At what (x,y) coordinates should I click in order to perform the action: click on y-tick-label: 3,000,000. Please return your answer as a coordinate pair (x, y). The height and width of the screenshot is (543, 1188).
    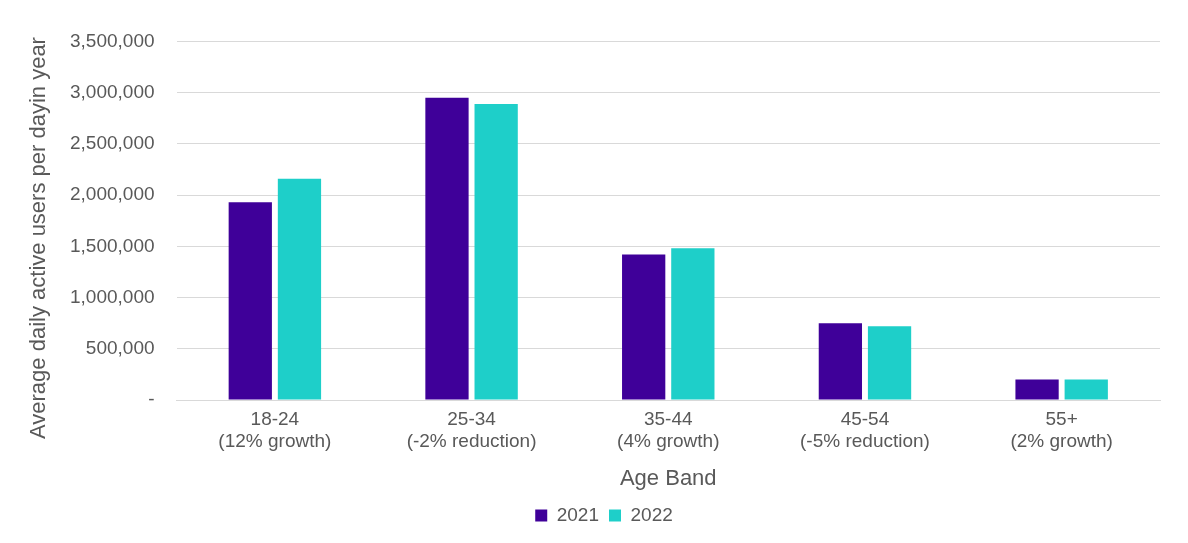
    Looking at the image, I should click on (112, 91).